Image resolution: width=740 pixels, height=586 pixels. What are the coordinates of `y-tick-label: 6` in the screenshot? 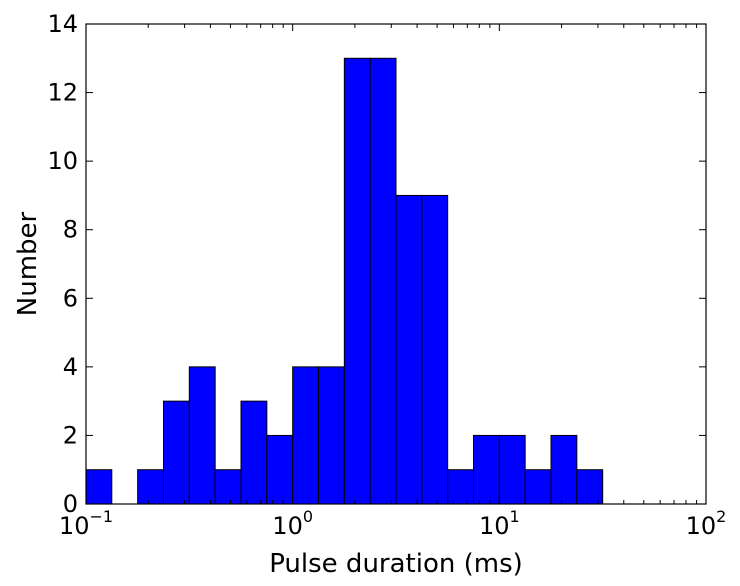 It's located at (70, 298).